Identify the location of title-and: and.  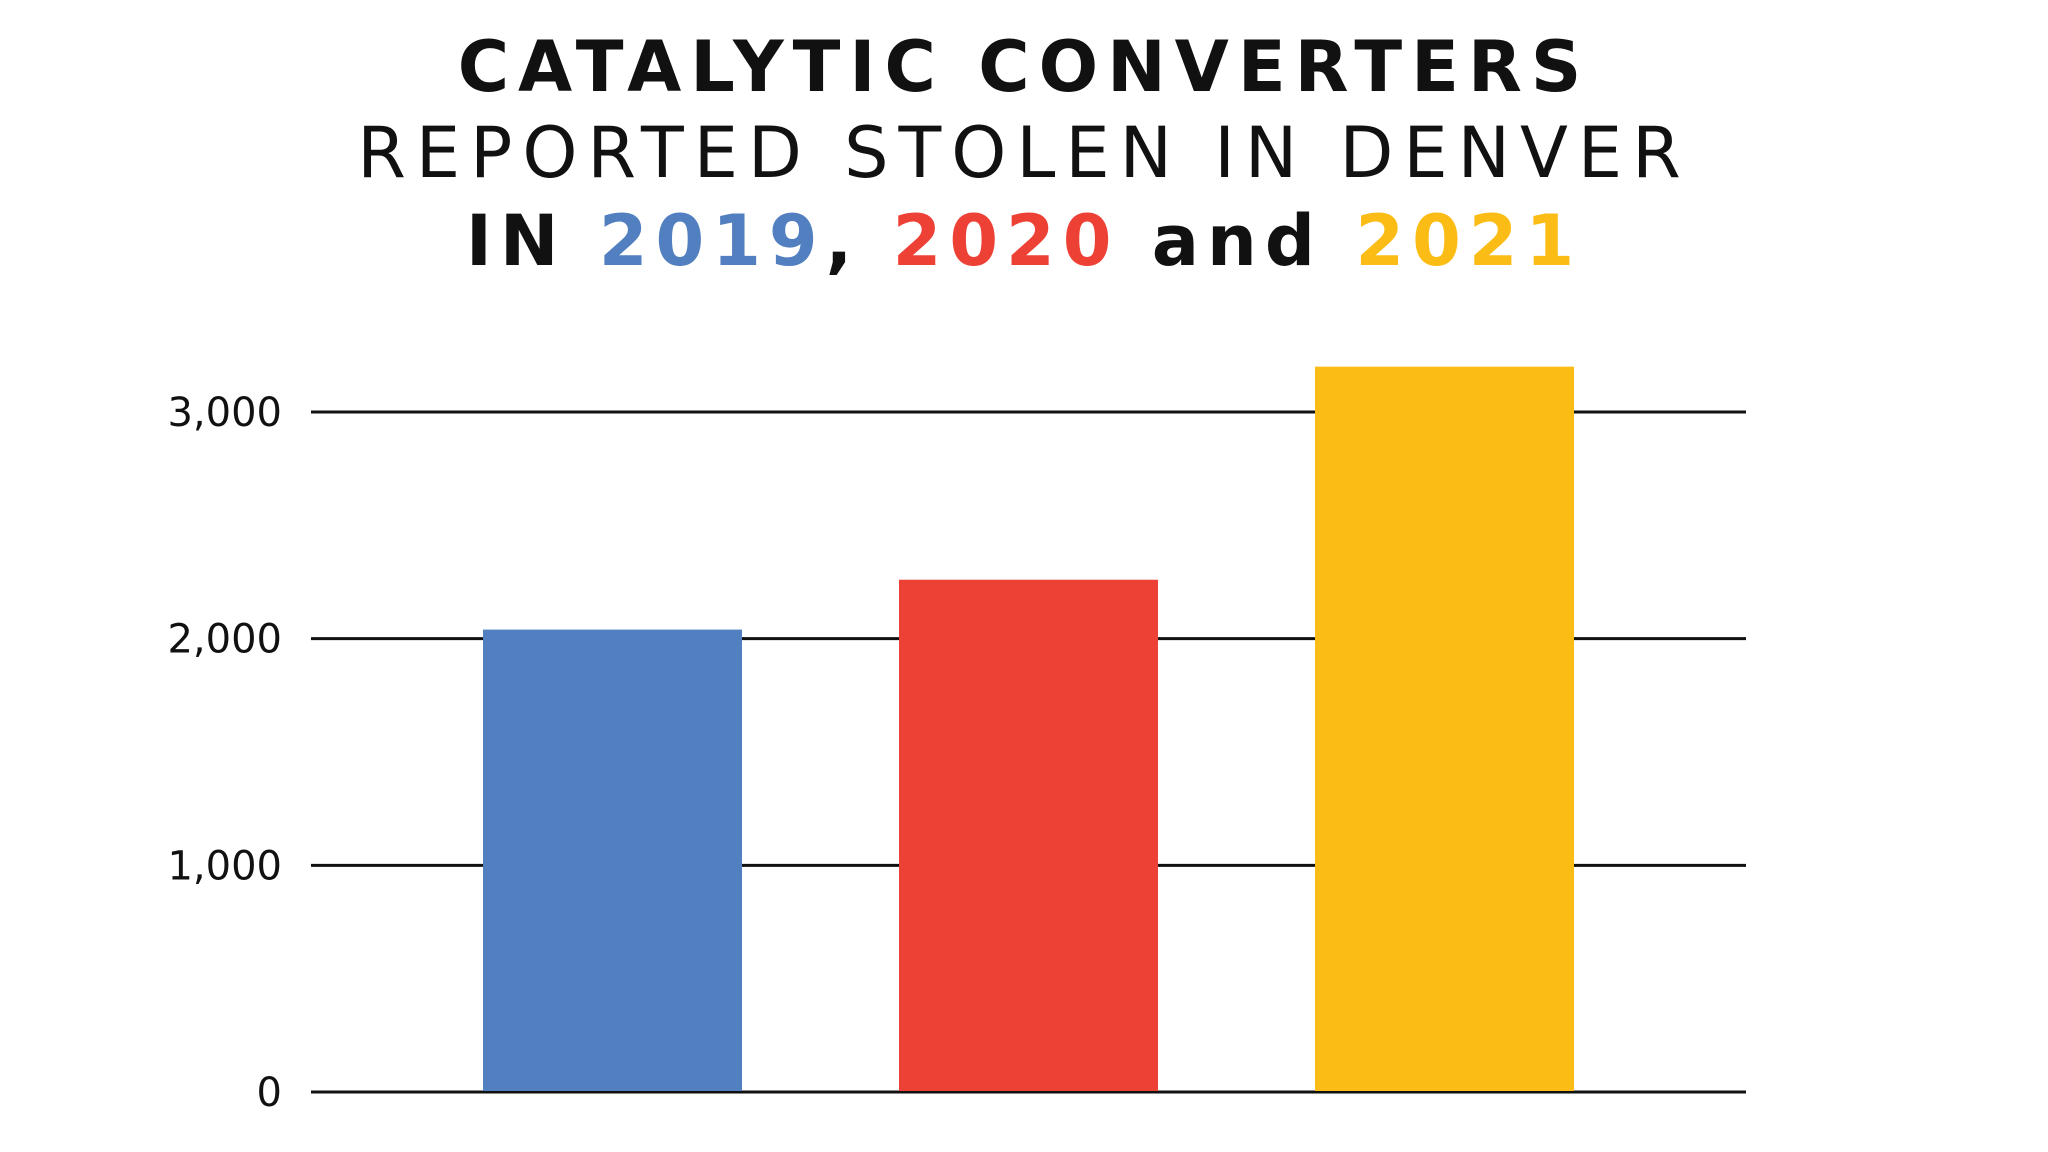
(1237, 241).